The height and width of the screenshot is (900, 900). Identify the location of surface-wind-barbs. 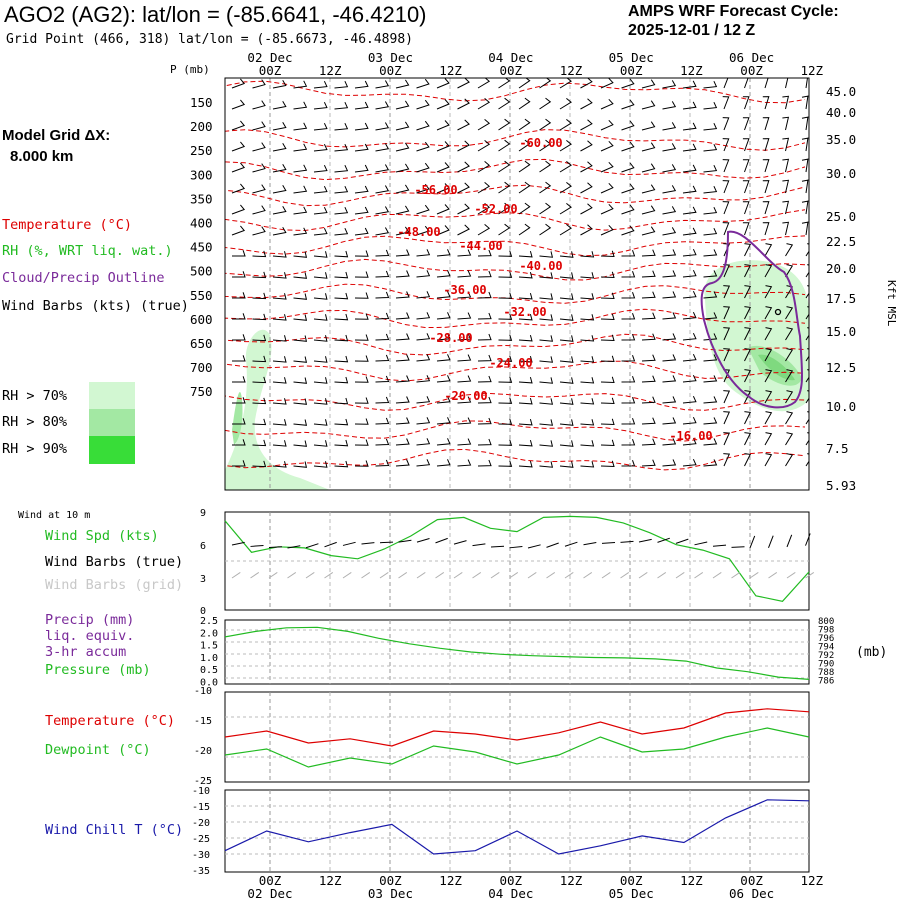
(523, 556).